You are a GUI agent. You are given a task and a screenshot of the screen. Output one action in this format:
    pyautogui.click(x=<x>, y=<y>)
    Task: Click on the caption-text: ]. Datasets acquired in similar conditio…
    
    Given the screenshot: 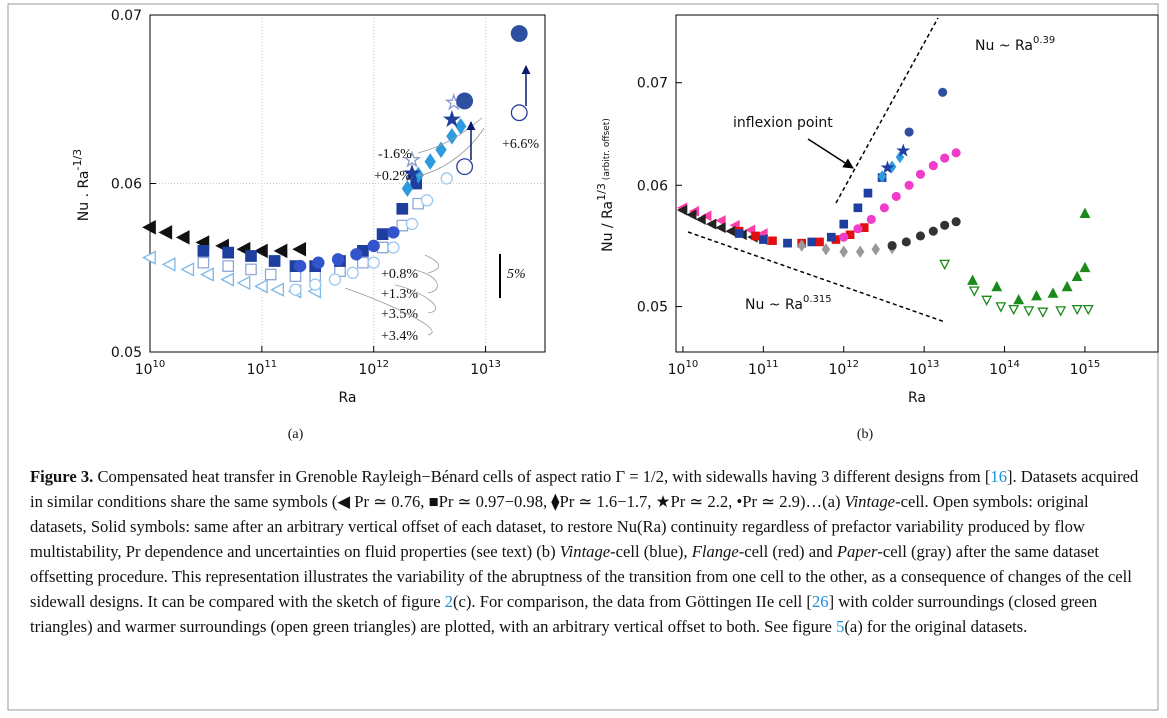 What is the action you would take?
    pyautogui.click(x=584, y=489)
    